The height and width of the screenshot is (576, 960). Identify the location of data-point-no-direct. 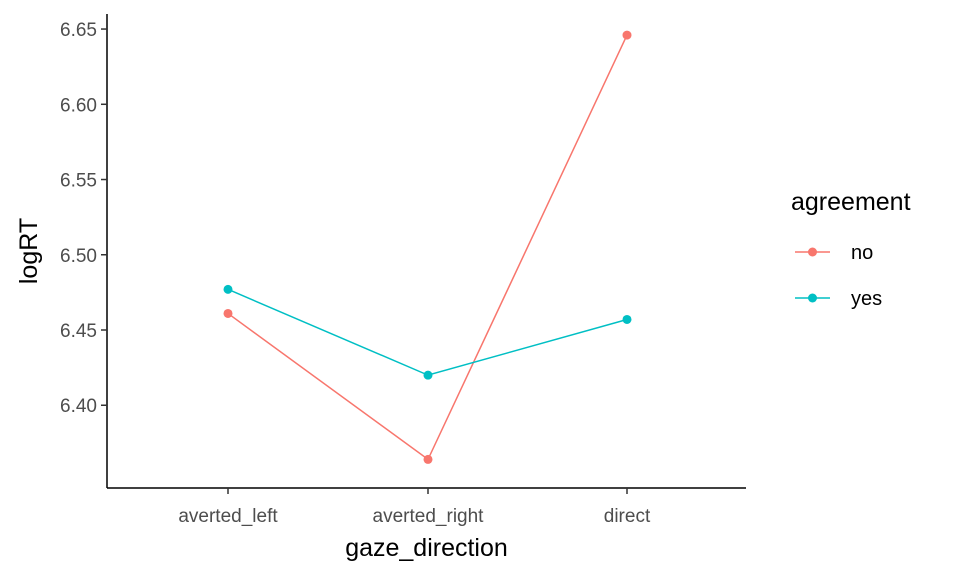
(627, 35).